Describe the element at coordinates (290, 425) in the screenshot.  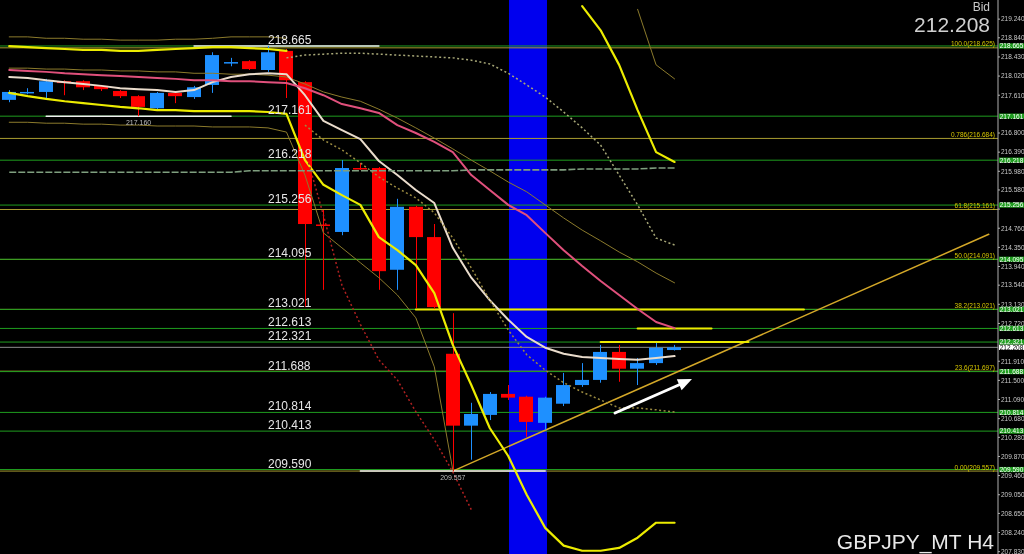
I see `ref-line-label: 210.413` at that location.